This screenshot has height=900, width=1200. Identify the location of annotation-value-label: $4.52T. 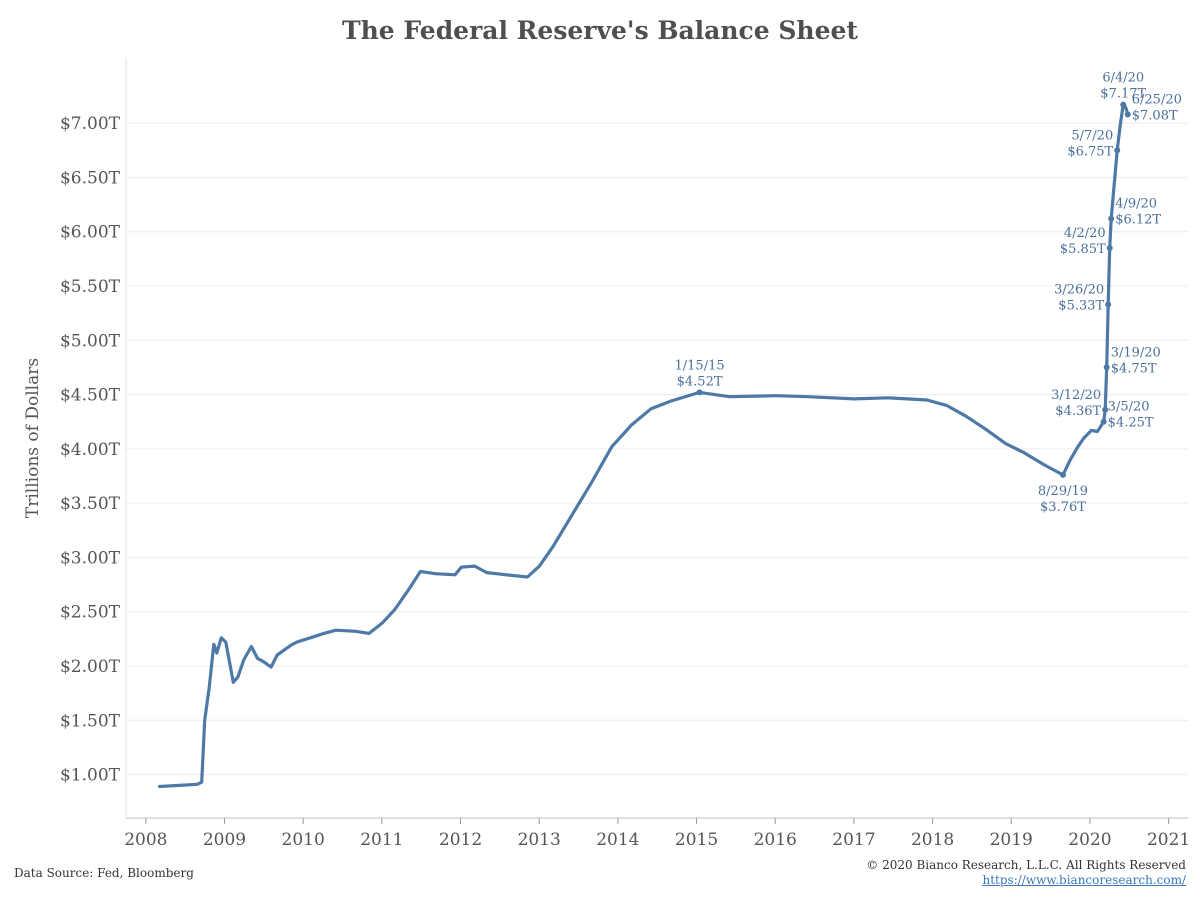
(700, 381).